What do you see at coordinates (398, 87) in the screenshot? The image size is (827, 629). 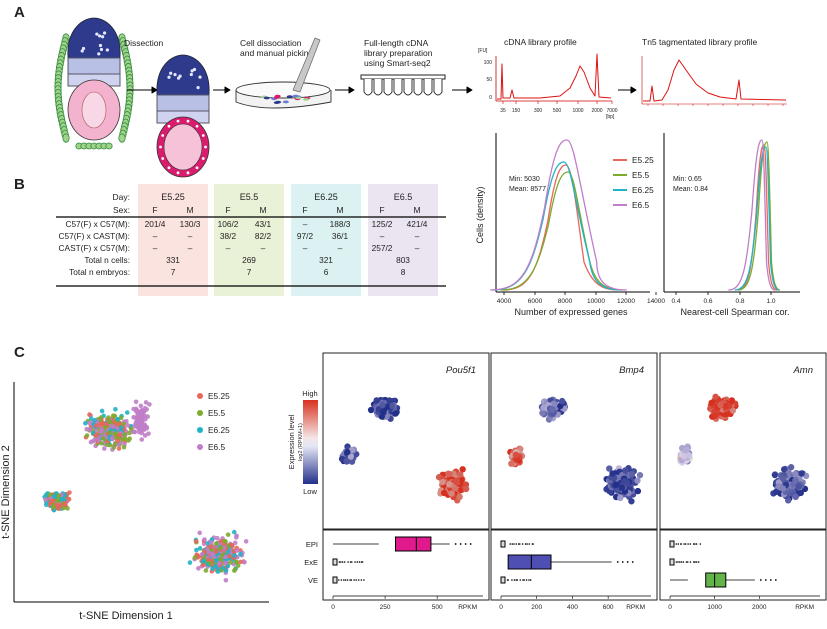 I see `pcr-tube` at bounding box center [398, 87].